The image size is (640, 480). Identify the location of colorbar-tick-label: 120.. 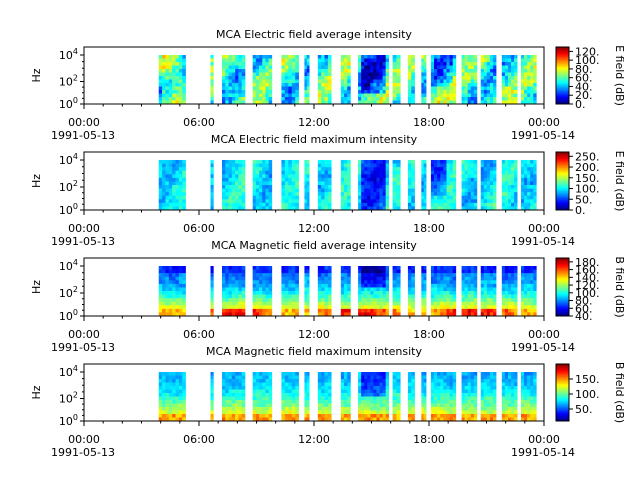
(587, 51).